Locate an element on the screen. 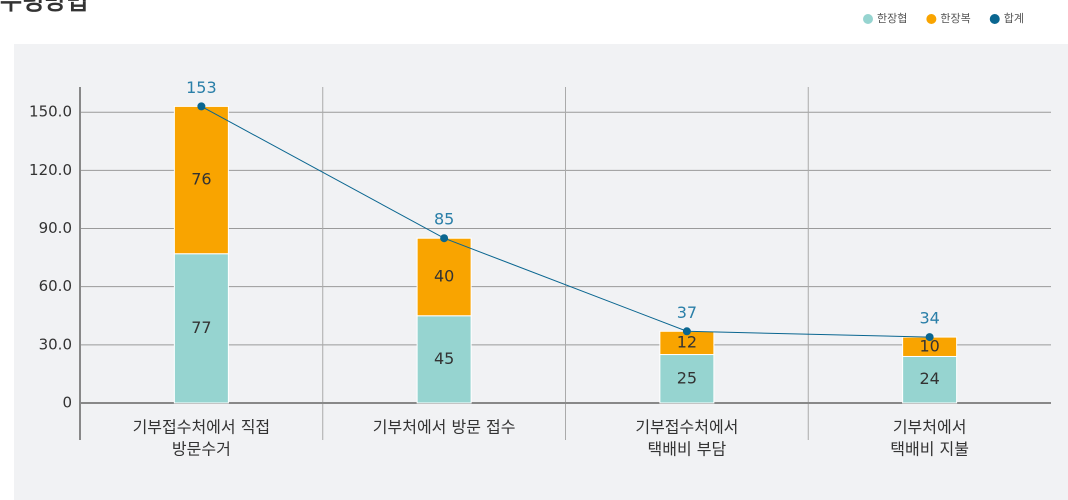 Image resolution: width=1068 pixels, height=500 pixels. y-tick-label: 90.0 is located at coordinates (55, 228).